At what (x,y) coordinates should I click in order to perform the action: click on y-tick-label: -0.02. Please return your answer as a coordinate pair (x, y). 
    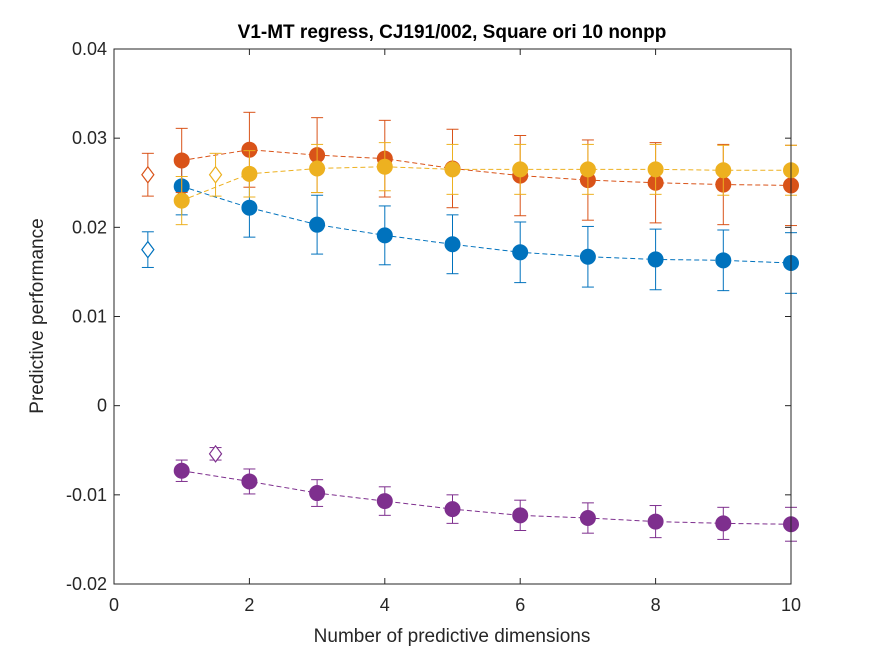
    Looking at the image, I should click on (86, 584).